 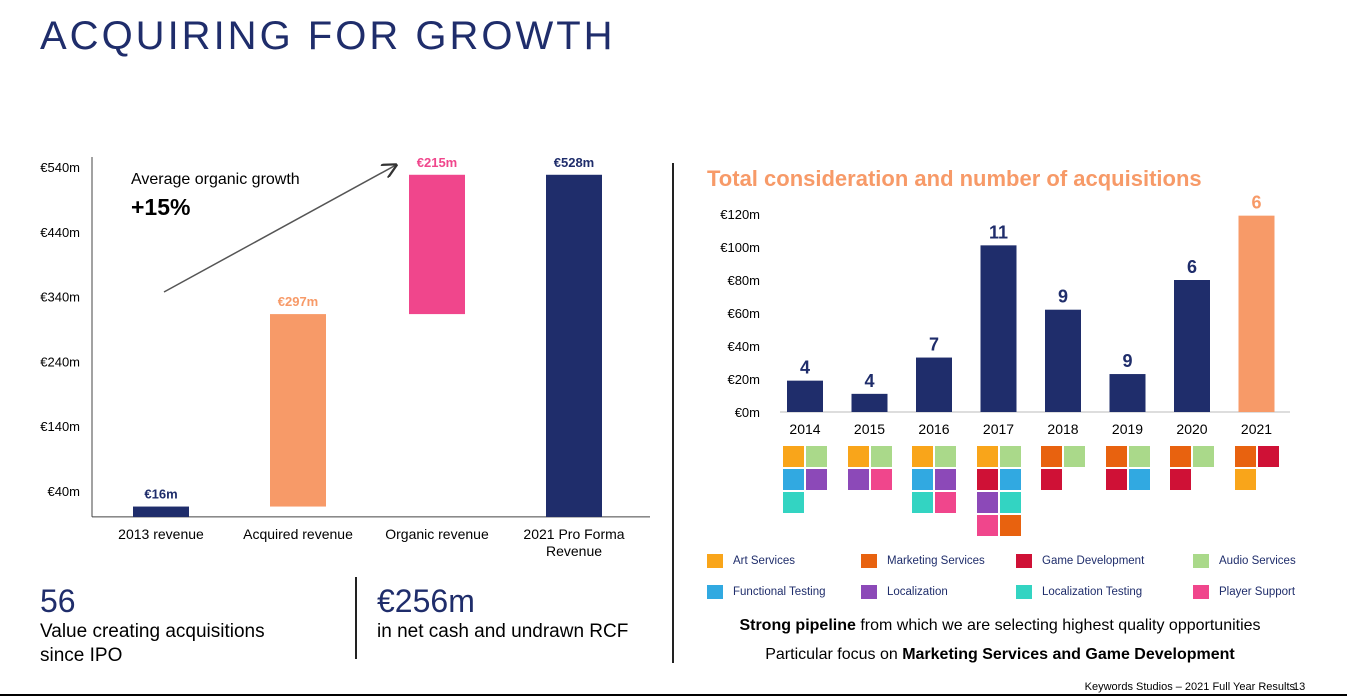 I want to click on kpi-acquisitions-line2: since IPO, so click(x=81, y=655).